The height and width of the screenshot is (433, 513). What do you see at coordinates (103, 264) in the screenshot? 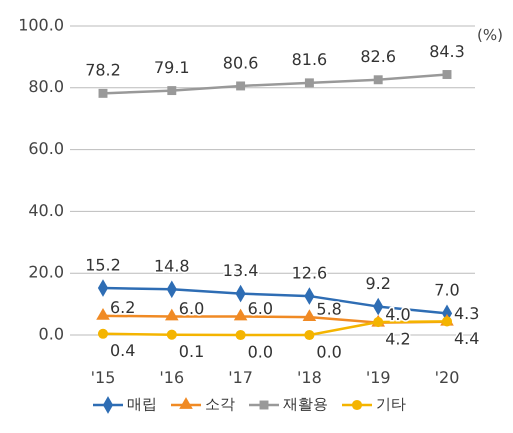
I see `data-label: 15.2` at bounding box center [103, 264].